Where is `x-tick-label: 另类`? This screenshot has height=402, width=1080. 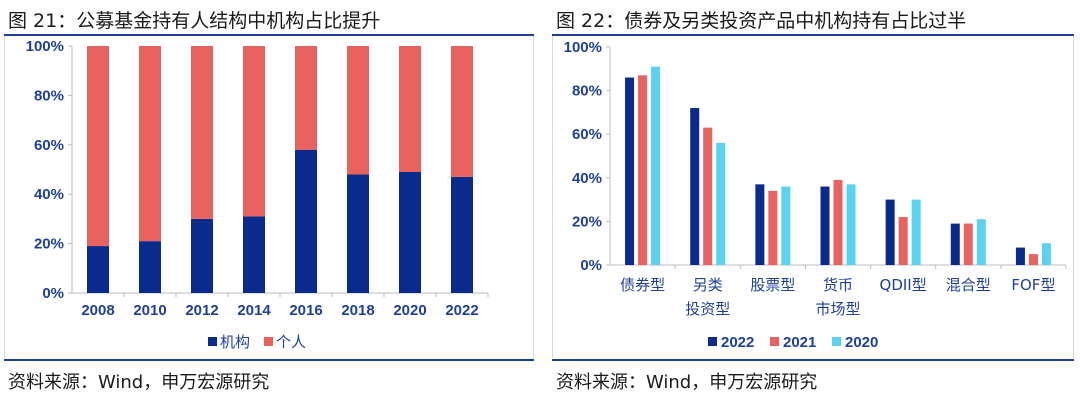 x-tick-label: 另类 is located at coordinates (708, 285).